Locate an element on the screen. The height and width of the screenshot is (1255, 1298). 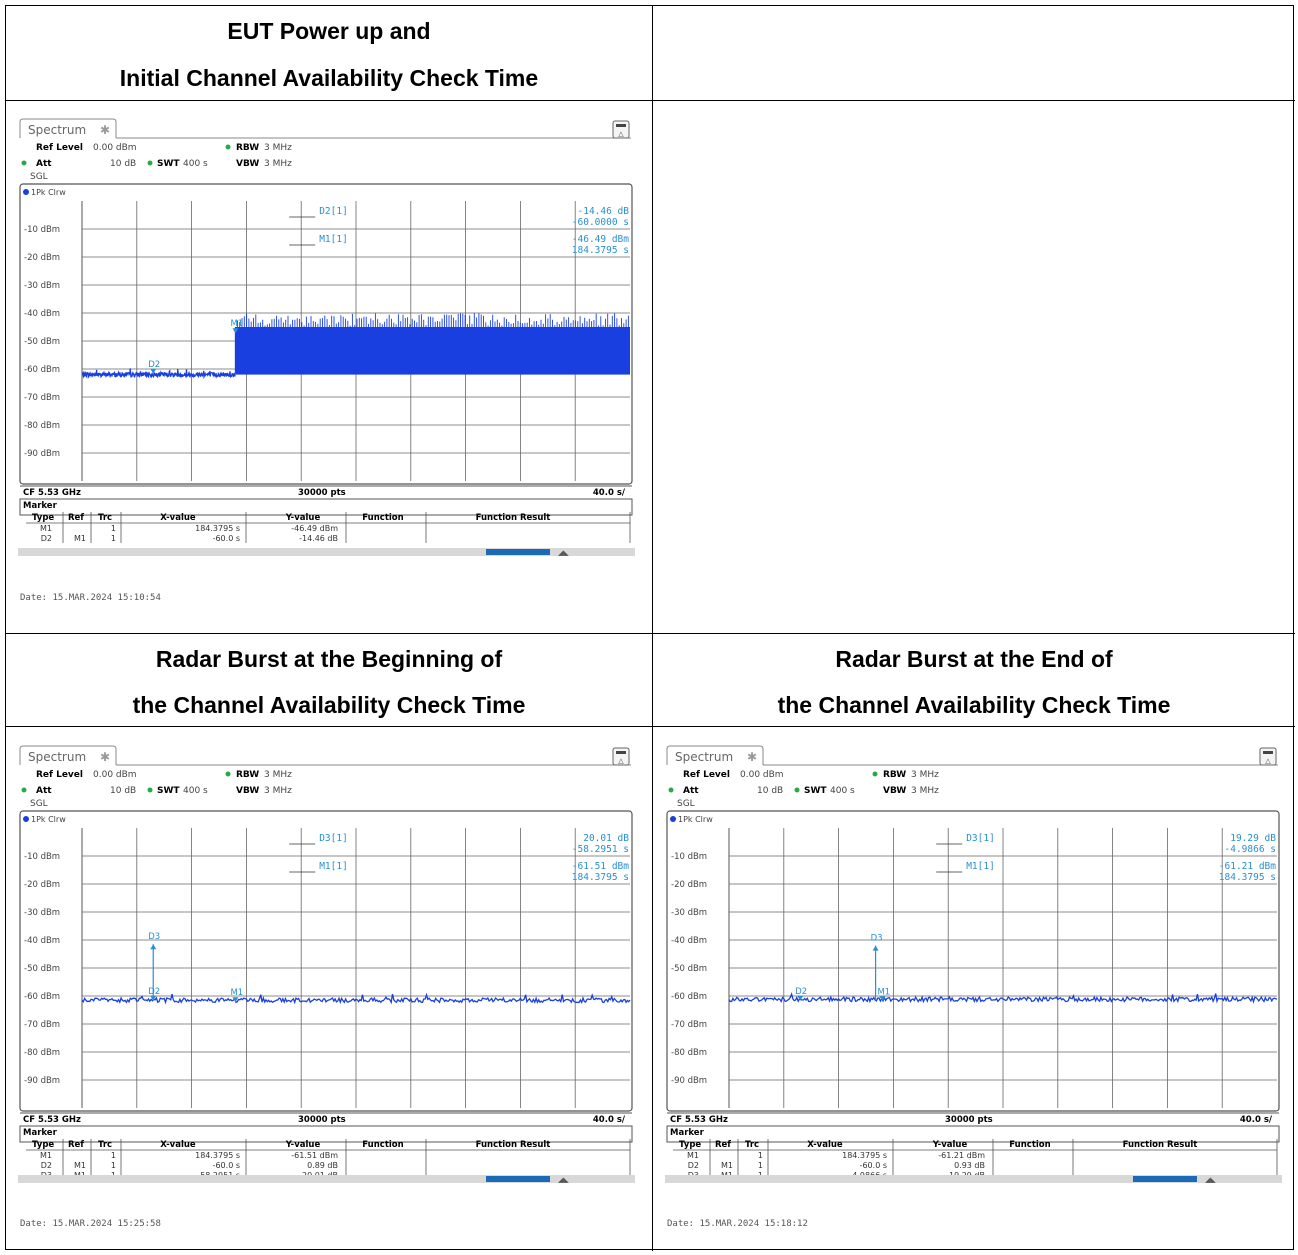
swt-value: 400 s is located at coordinates (195, 791).